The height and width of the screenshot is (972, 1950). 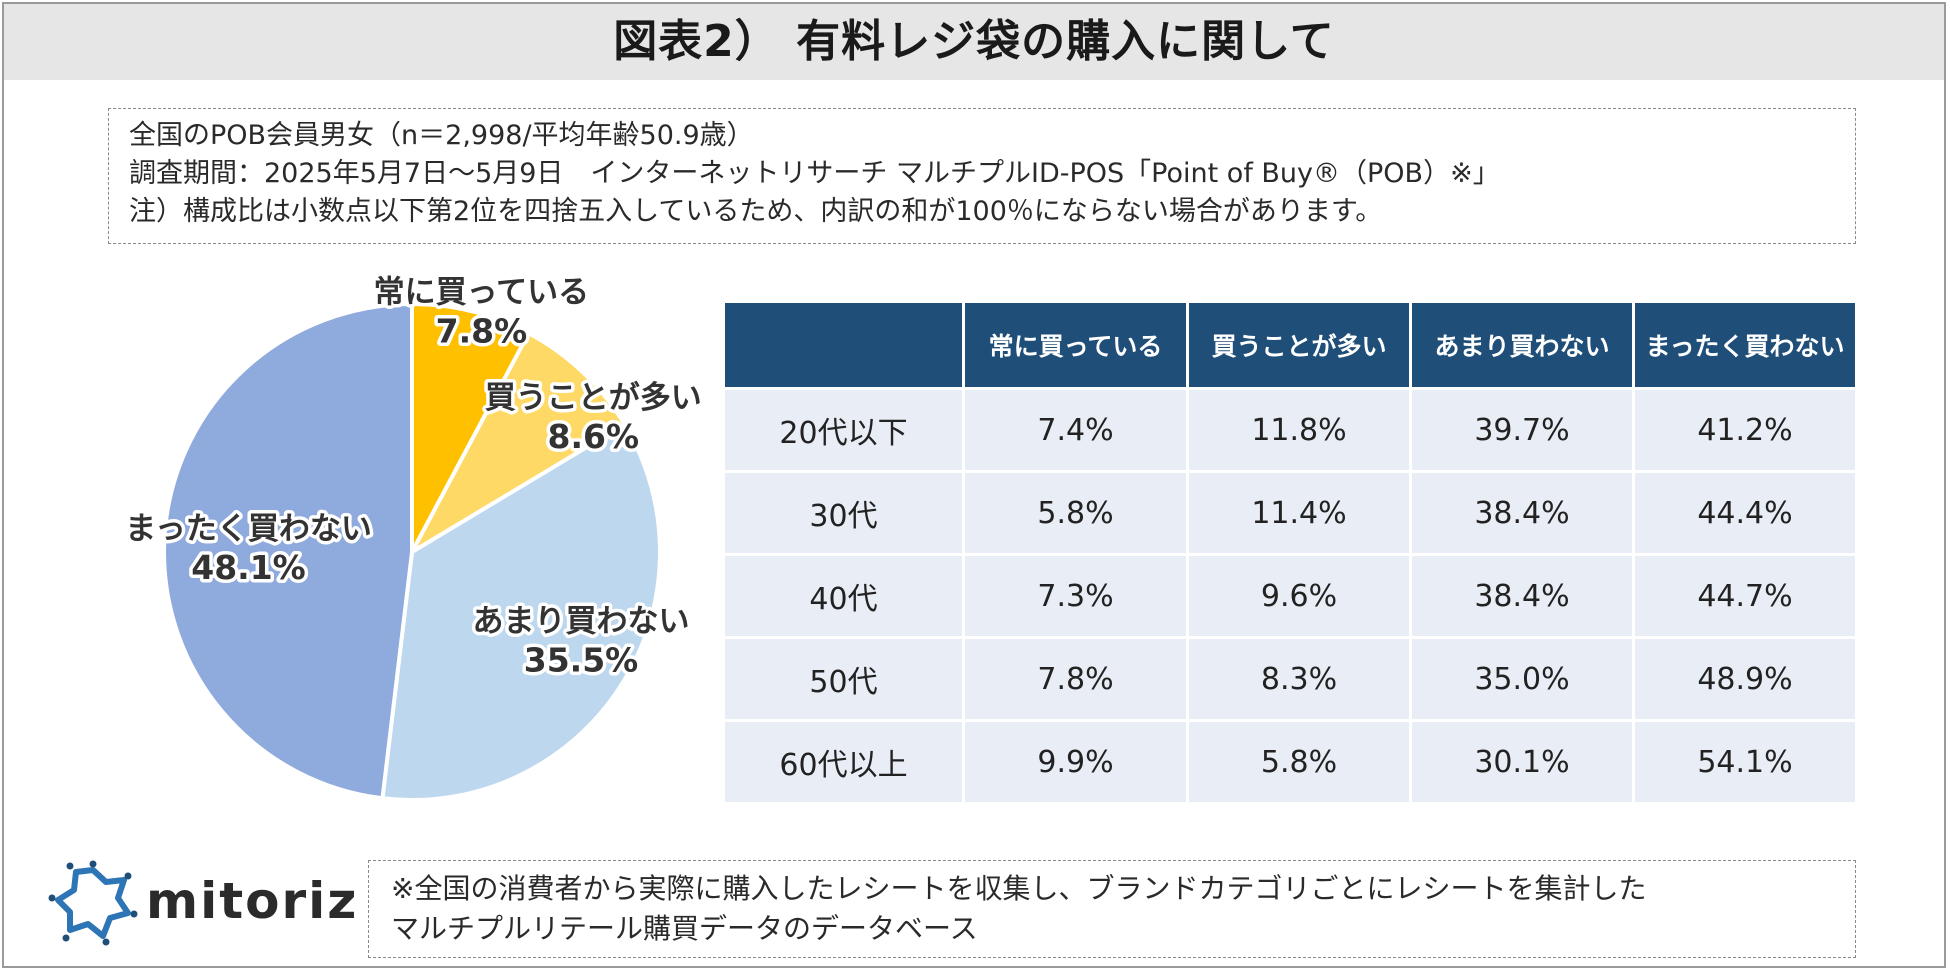 I want to click on pie-label-often: 買うことが多い, so click(x=593, y=398).